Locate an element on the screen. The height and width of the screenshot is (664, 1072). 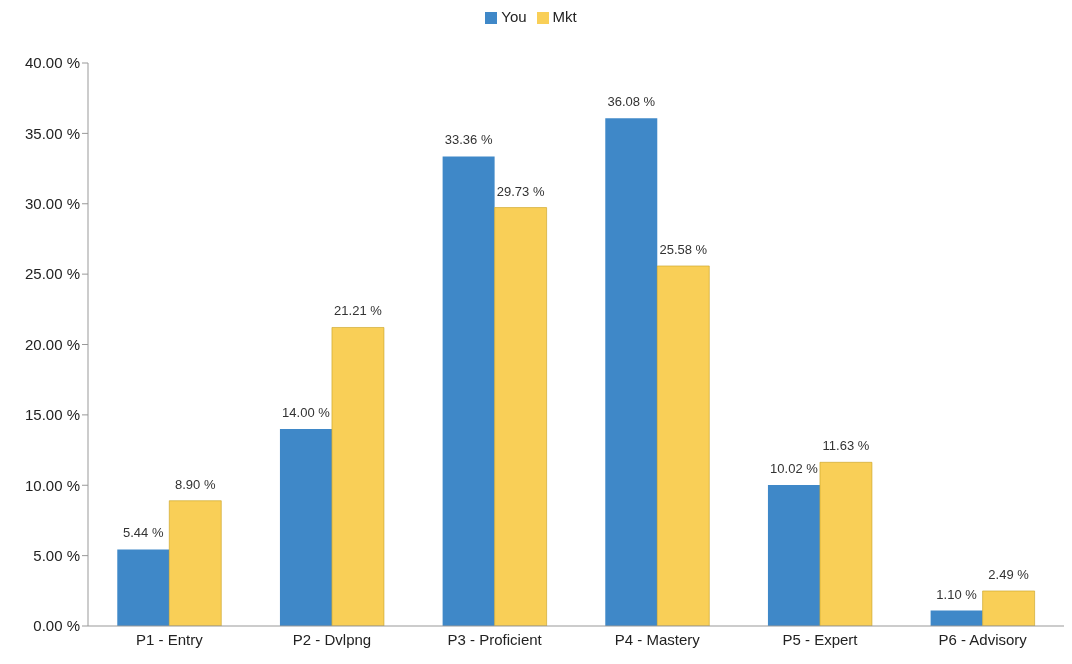
x-tick-label: P6 - Advisory is located at coordinates (983, 639).